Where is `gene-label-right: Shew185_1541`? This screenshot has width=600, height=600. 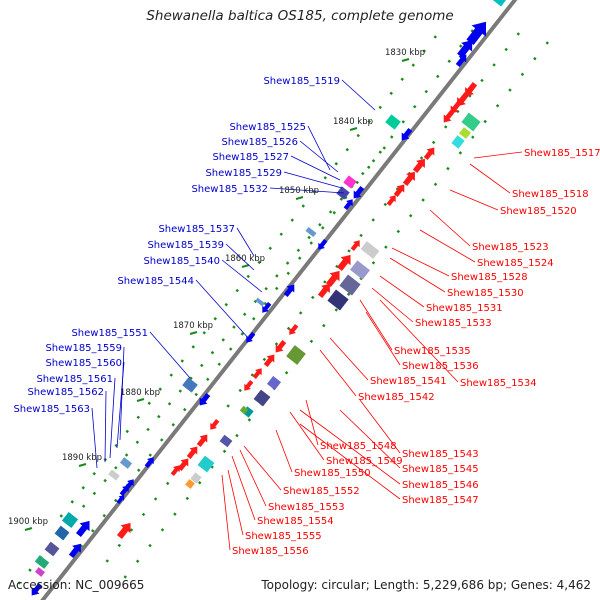 gene-label-right: Shew185_1541 is located at coordinates (408, 381).